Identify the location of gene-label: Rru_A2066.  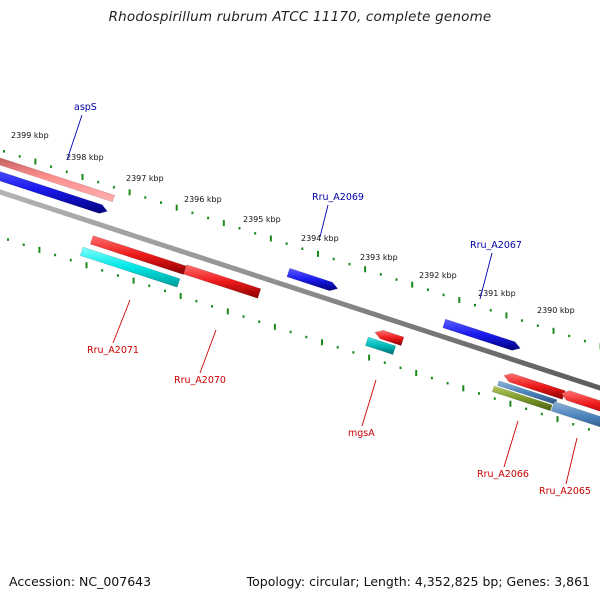
(503, 474).